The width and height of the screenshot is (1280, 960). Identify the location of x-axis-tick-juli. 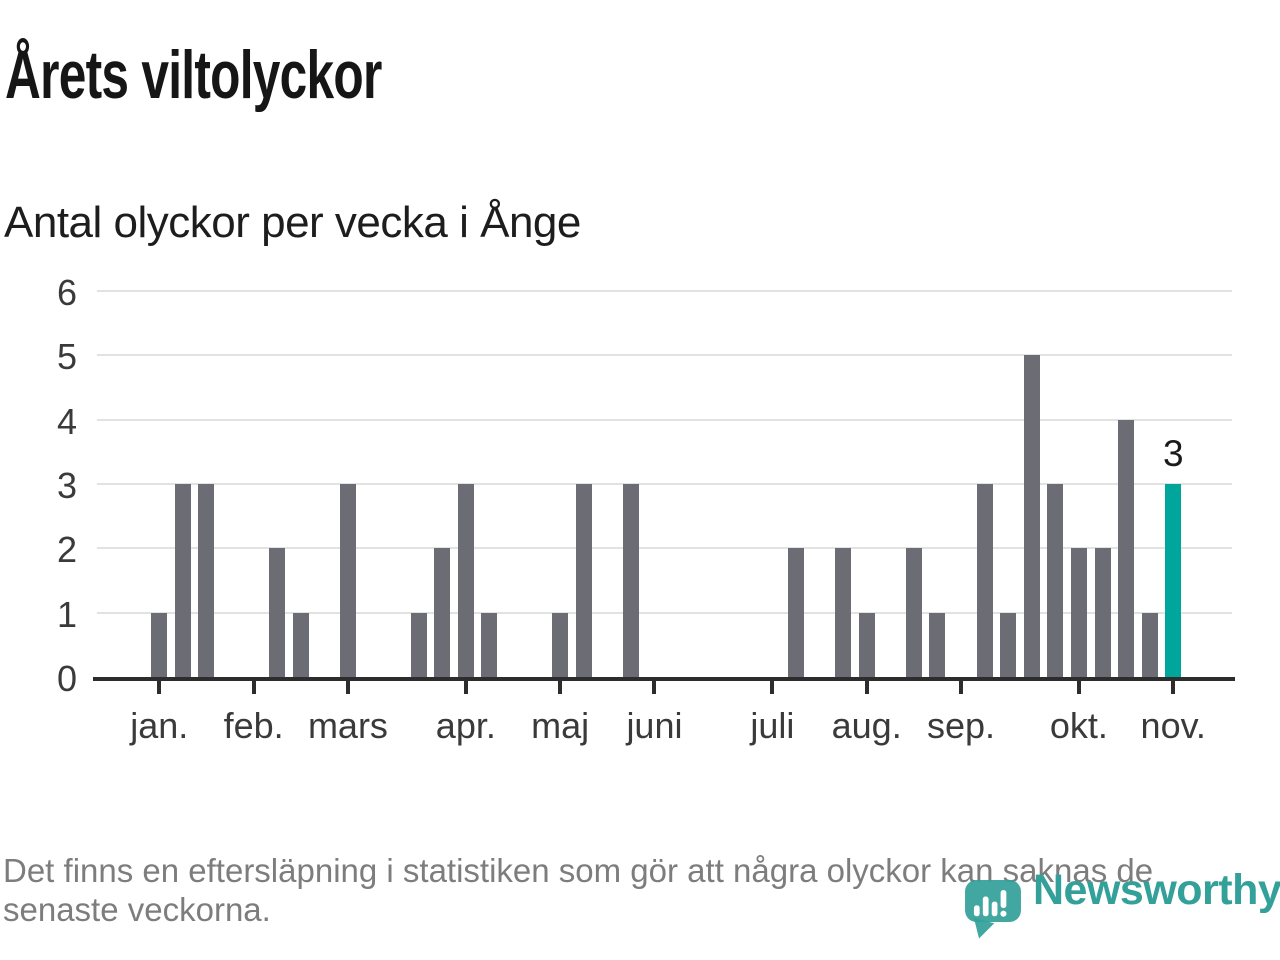
(772, 687).